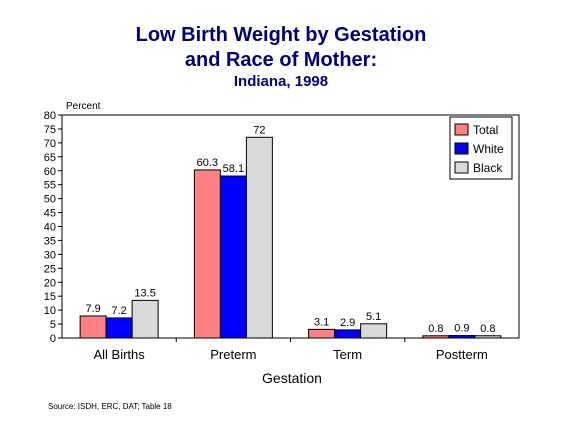 The image size is (566, 425). Describe the element at coordinates (292, 378) in the screenshot. I see `x-axis-title: Gestation` at that location.